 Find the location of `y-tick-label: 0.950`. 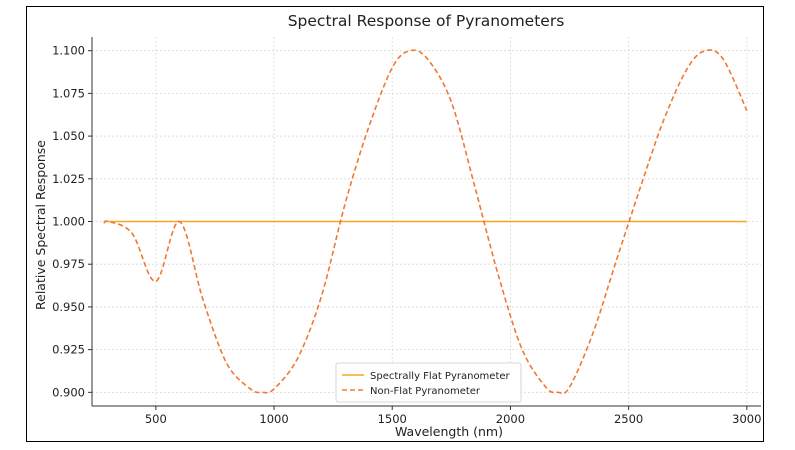

y-tick-label: 0.950 is located at coordinates (68, 307).